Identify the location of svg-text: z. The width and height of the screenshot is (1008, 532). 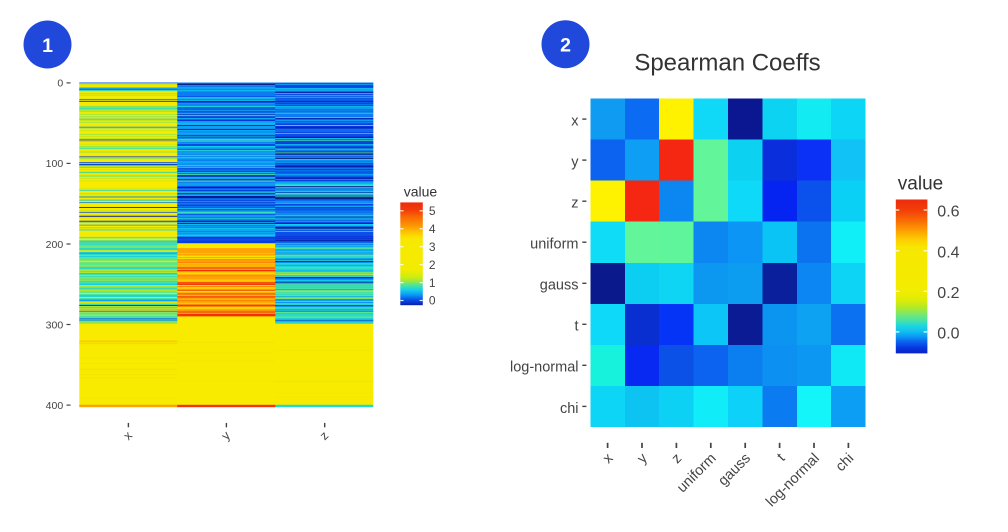
(574, 204).